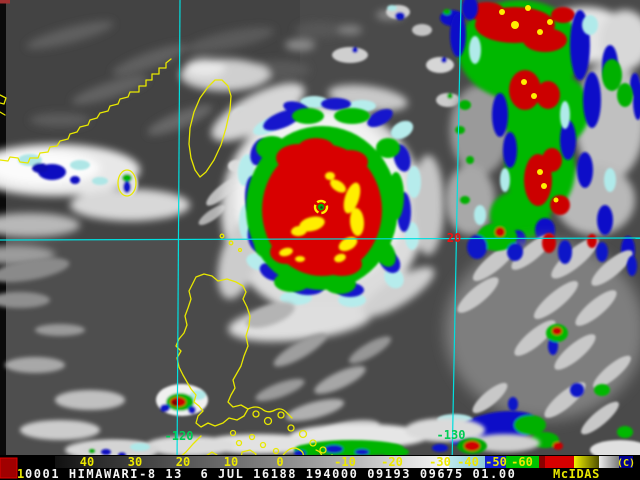 The height and width of the screenshot is (480, 640). What do you see at coordinates (20, 473) in the screenshot?
I see `frame-number: 1` at bounding box center [20, 473].